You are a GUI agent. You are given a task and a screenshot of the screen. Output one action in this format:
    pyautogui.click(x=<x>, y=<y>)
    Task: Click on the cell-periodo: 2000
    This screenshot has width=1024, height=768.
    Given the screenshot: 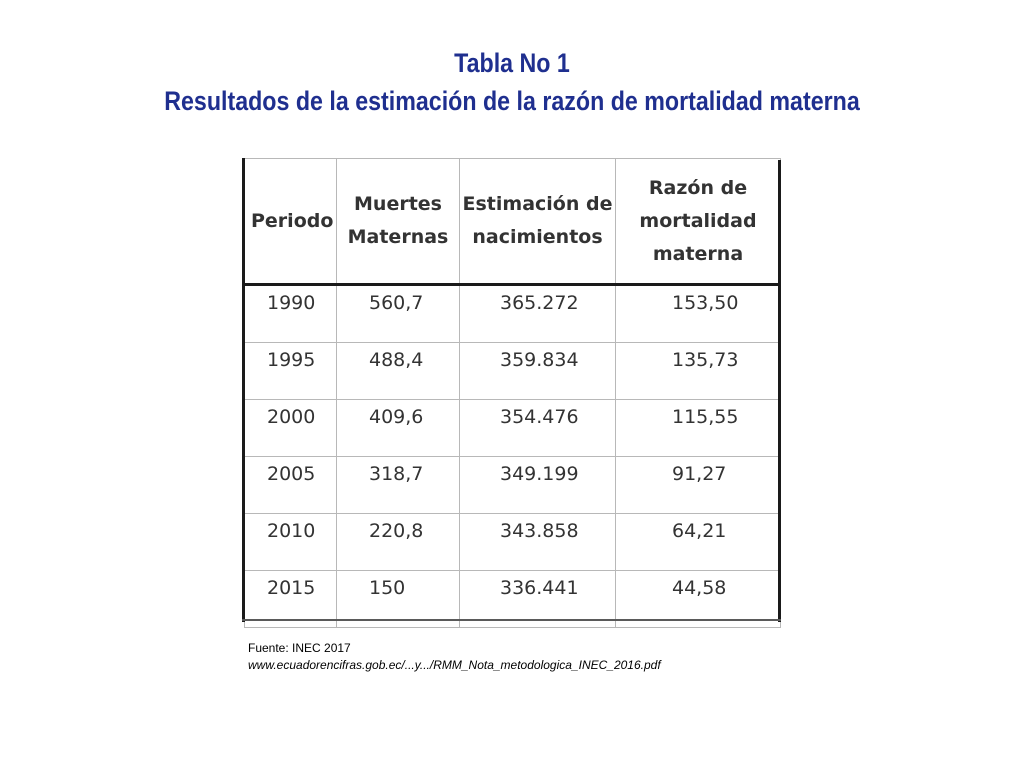 What is the action you would take?
    pyautogui.click(x=290, y=428)
    